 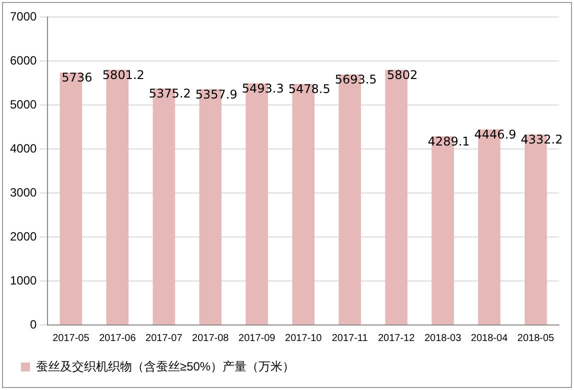 What do you see at coordinates (34, 324) in the screenshot?
I see `y-tick-label: 0` at bounding box center [34, 324].